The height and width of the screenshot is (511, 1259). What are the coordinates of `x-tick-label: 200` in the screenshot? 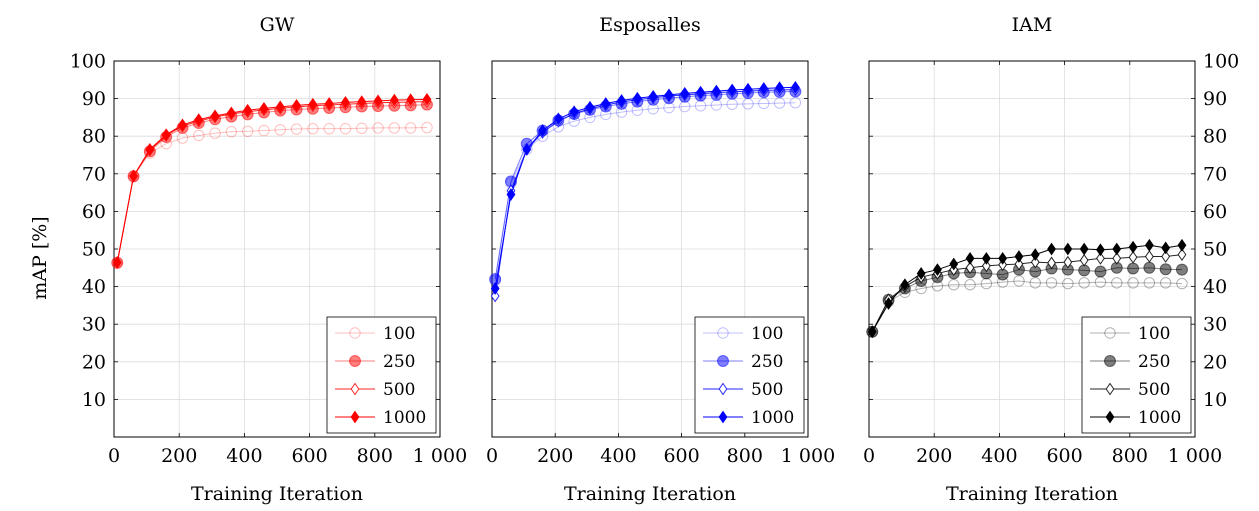 It's located at (555, 456).